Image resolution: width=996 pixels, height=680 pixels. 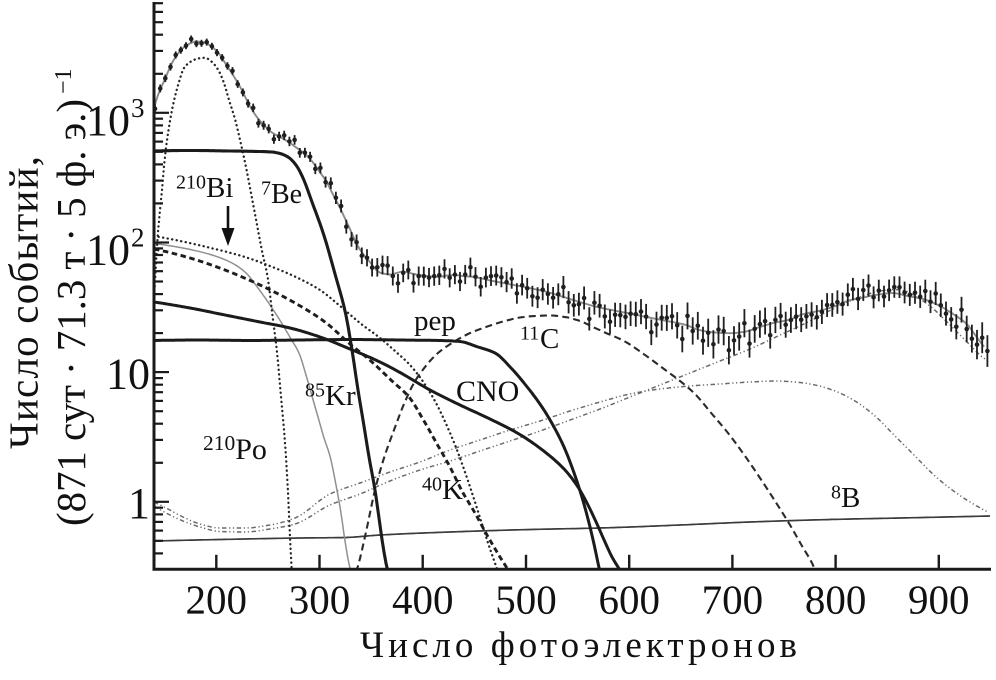 What do you see at coordinates (733, 600) in the screenshot?
I see `svg-text: 700` at bounding box center [733, 600].